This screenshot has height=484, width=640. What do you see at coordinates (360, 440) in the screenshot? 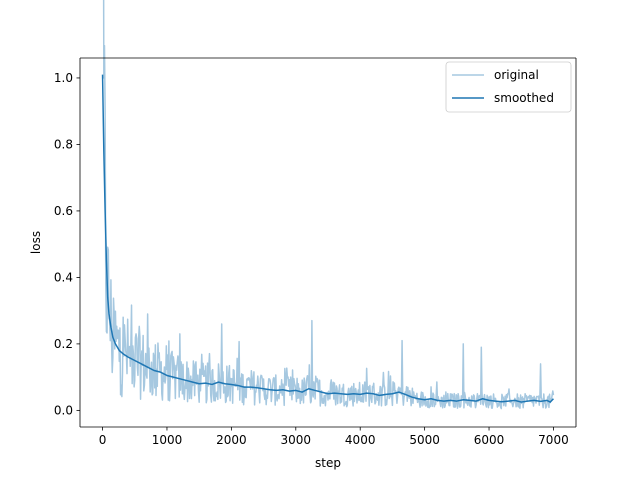
I see `x-tick-label: 4000` at bounding box center [360, 440].